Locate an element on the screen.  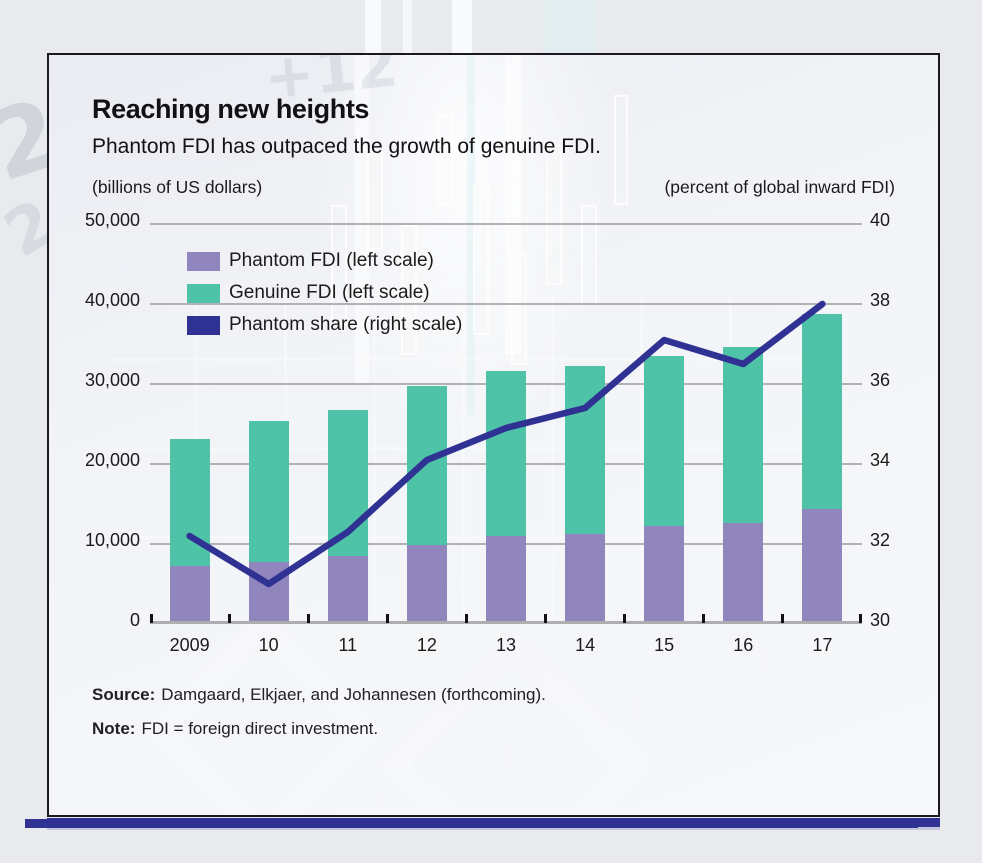
note-line: Note: FDI = foreign direct investment. is located at coordinates (235, 729).